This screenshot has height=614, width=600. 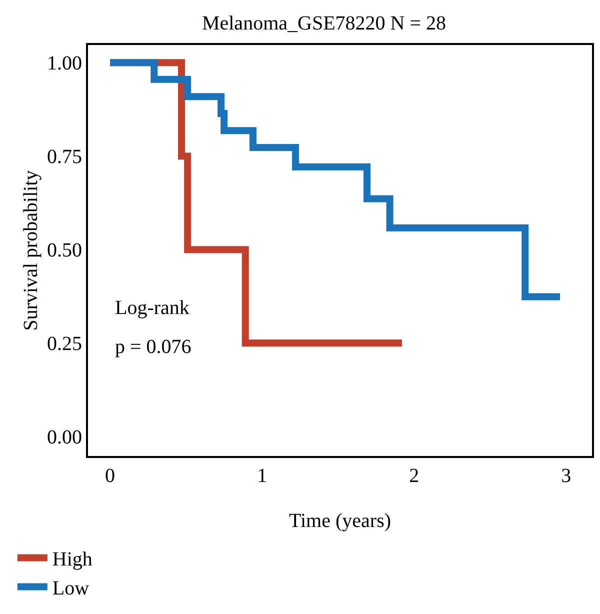 What do you see at coordinates (152, 308) in the screenshot?
I see `annotation: Log-rank` at bounding box center [152, 308].